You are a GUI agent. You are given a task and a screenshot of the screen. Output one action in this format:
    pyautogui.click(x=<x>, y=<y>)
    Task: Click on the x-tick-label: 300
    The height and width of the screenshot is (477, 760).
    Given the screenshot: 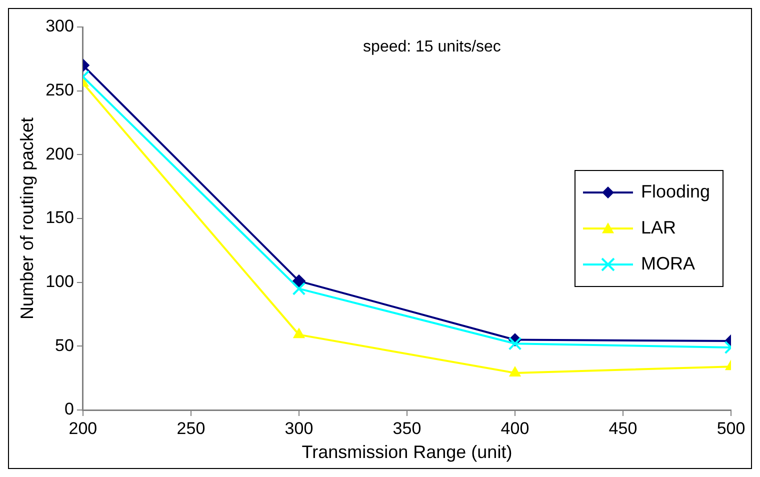 What is the action you would take?
    pyautogui.click(x=299, y=428)
    